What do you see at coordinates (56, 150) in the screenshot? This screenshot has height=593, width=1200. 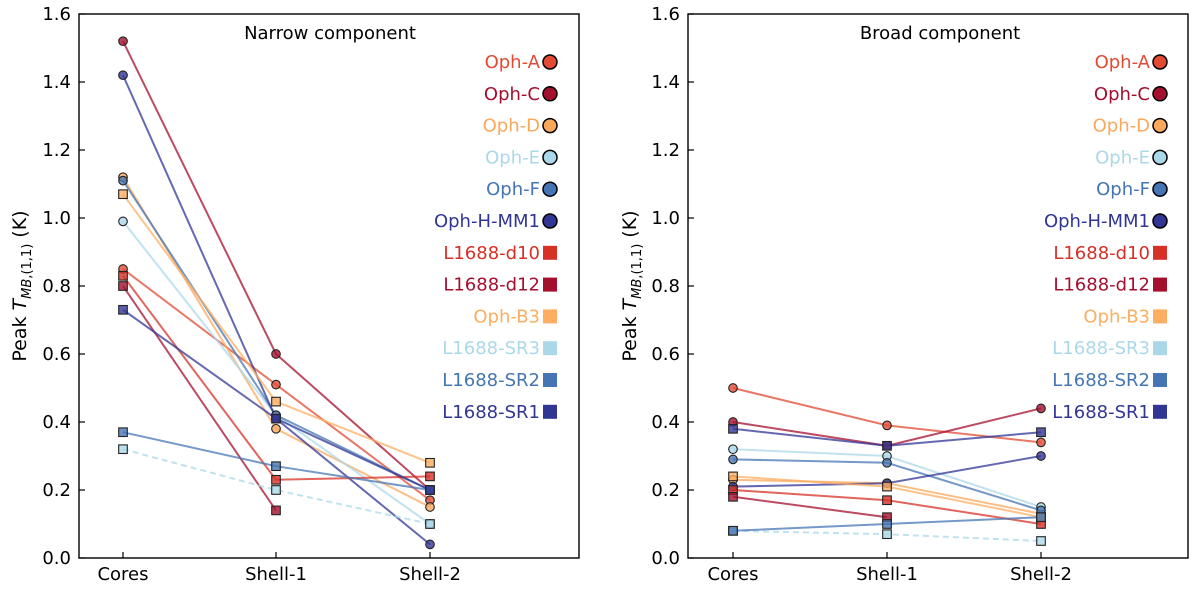 I see `y-tick-label: 1.2` at bounding box center [56, 150].